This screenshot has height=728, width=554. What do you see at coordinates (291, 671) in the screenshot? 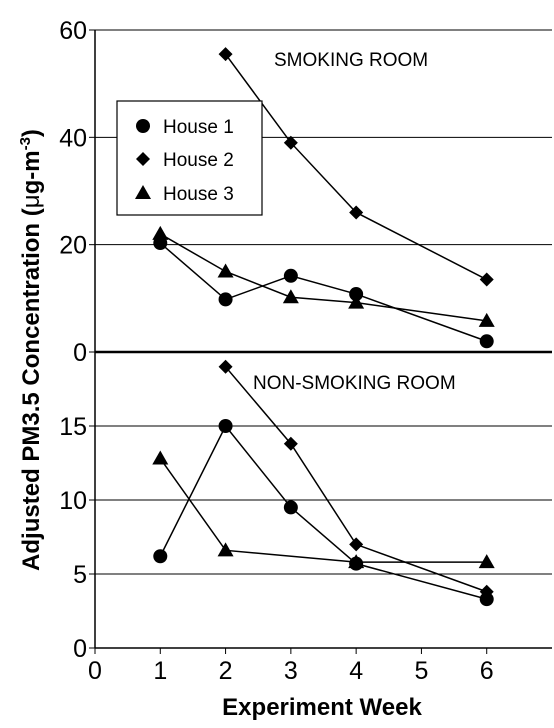
I see `xtick-label-3: 3` at bounding box center [291, 671].